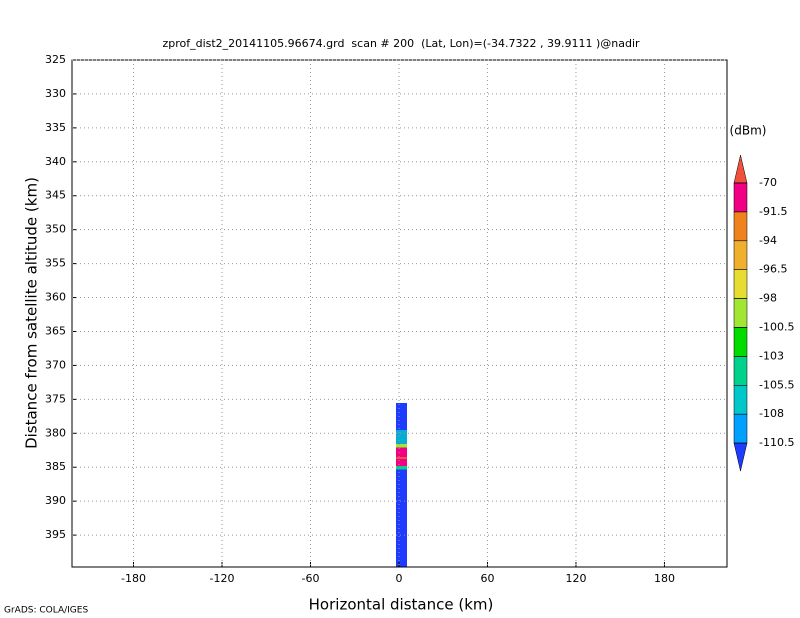 This screenshot has height=618, width=800. Describe the element at coordinates (55, 263) in the screenshot. I see `y-tick-label: 355` at that location.